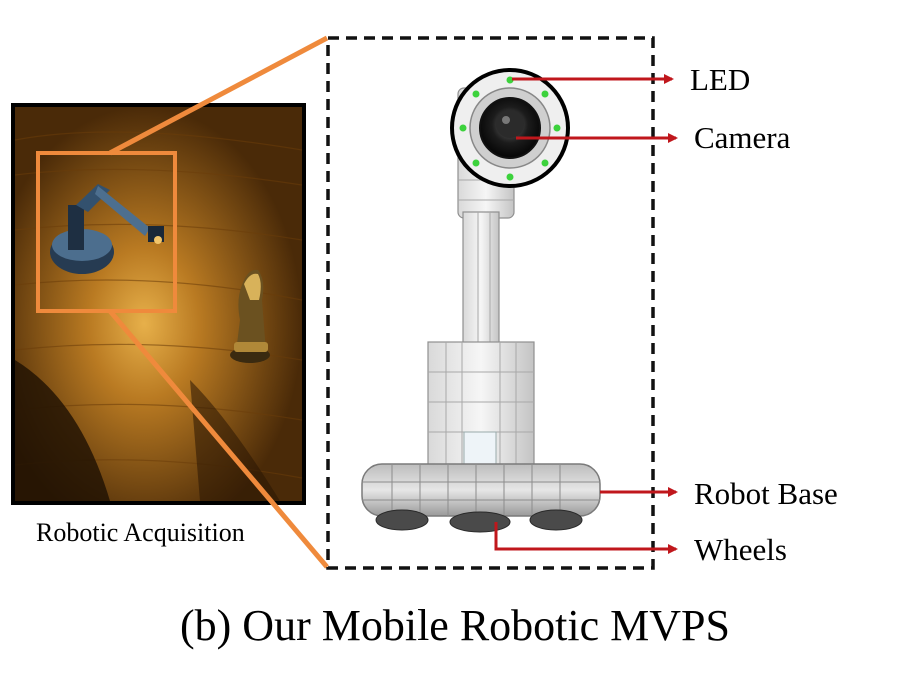  I want to click on camera-label: Camera, so click(742, 137).